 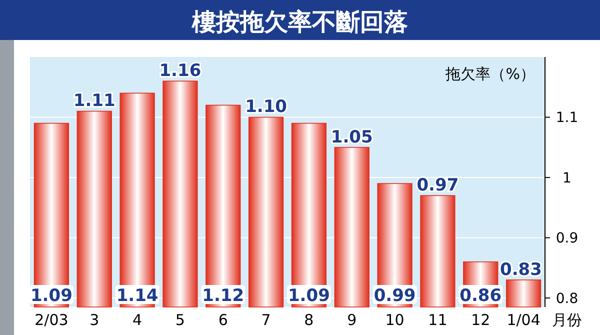 I want to click on data-label: 0.83, so click(x=521, y=270).